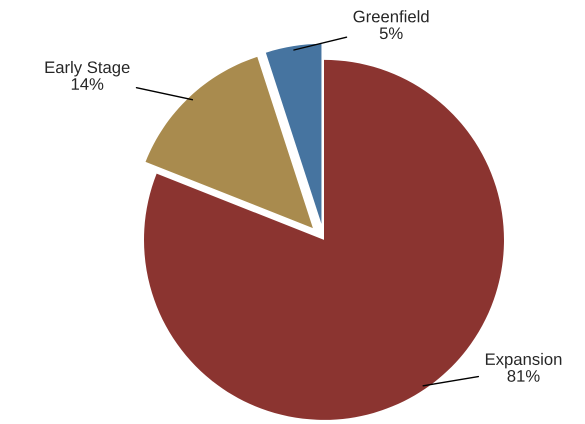  I want to click on data-label: 81%, so click(524, 376).